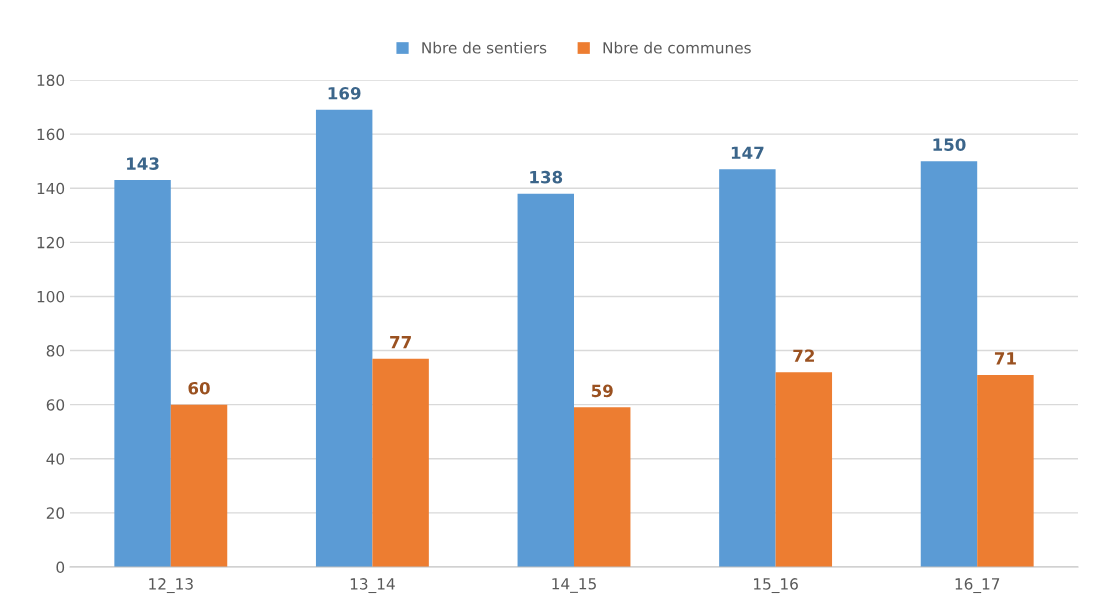 The width and height of the screenshot is (1098, 614). Describe the element at coordinates (55, 351) in the screenshot. I see `y-tick-label: 80` at that location.